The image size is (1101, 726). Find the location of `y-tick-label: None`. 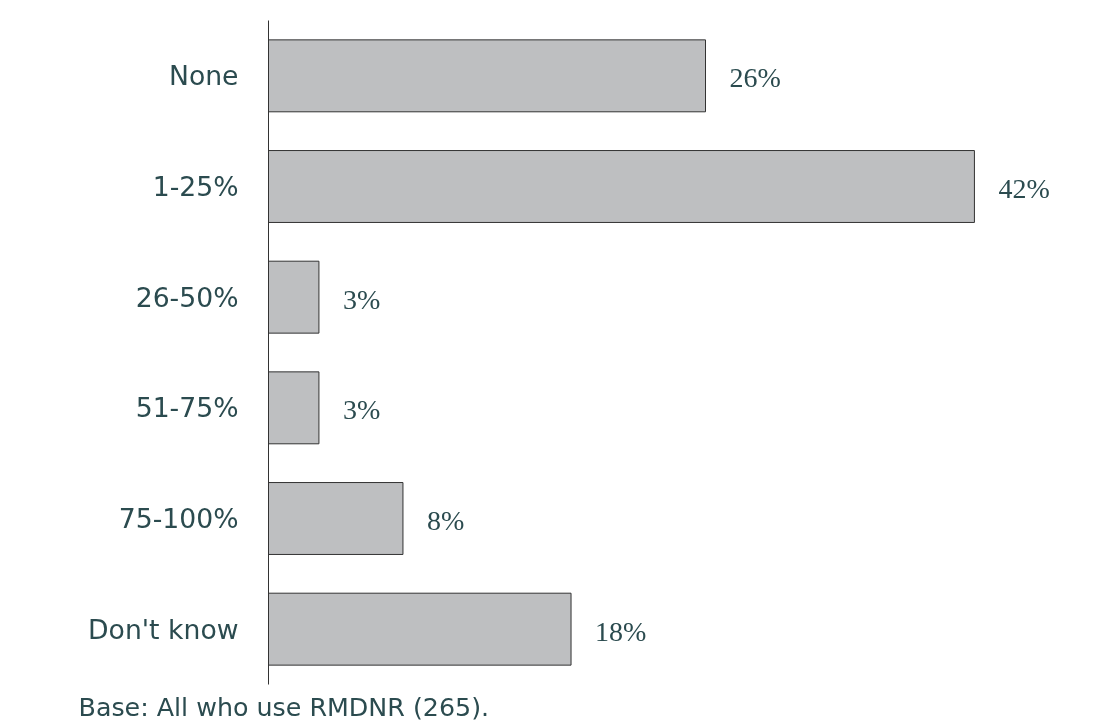

y-tick-label: None is located at coordinates (203, 76).